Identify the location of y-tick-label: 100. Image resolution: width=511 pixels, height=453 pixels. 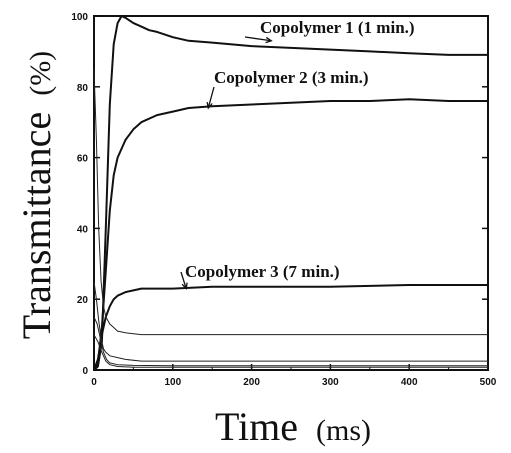
(79, 17).